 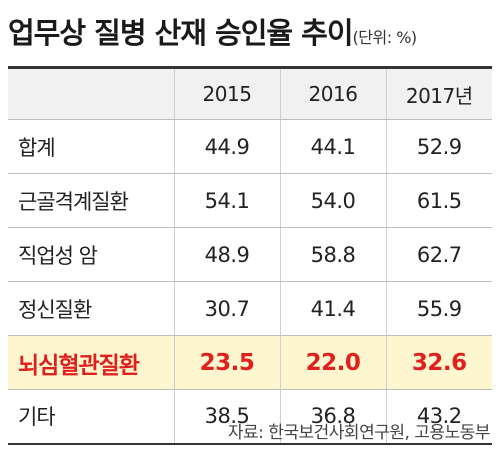 I want to click on header-row: 2015 2016 2017년, so click(x=250, y=93).